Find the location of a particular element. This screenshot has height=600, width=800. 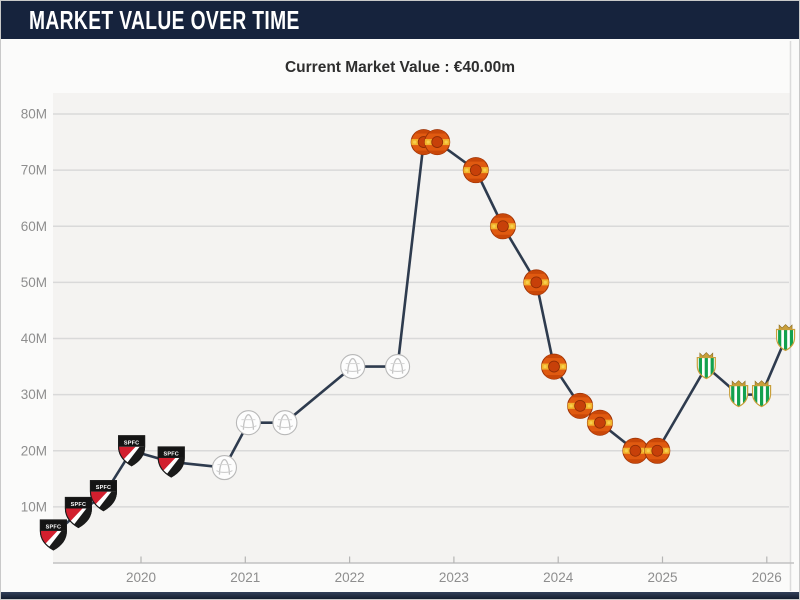

x-axis-tick-label: 2025 is located at coordinates (662, 577).